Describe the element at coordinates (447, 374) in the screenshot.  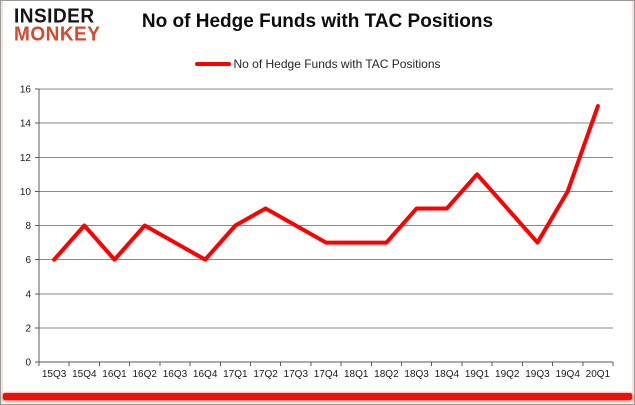
I see `x-tick-label: 18Q4` at that location.